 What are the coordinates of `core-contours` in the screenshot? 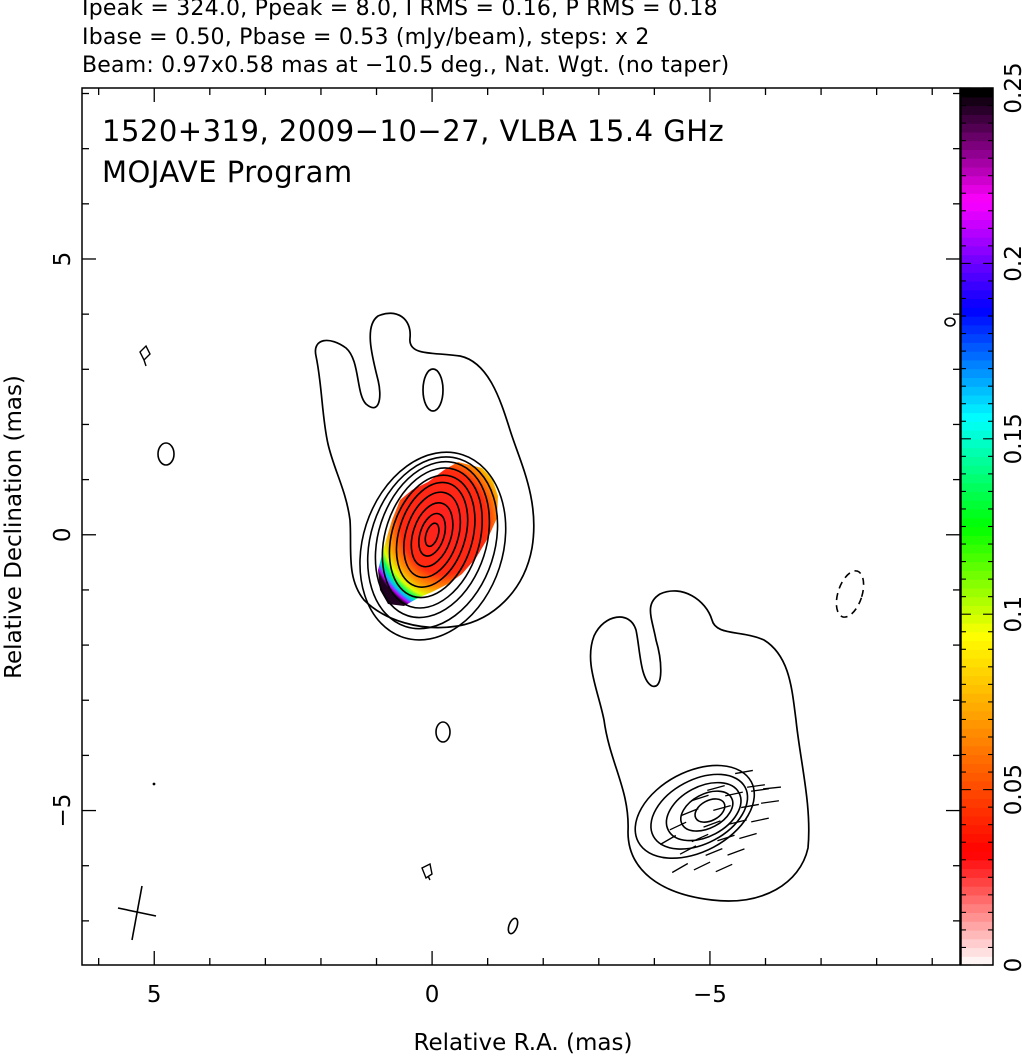 It's located at (433, 546).